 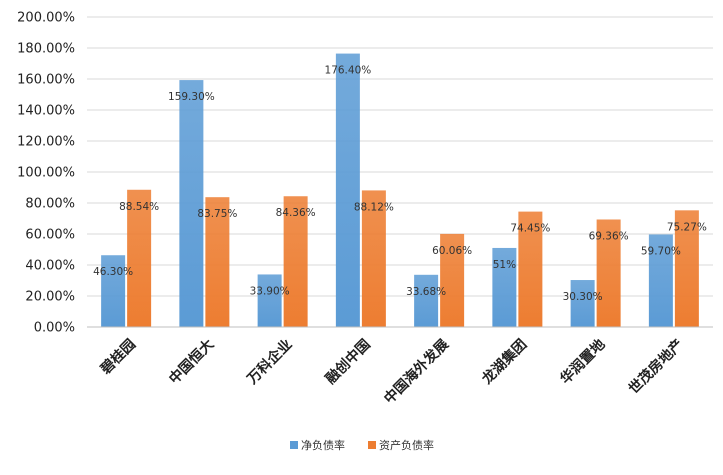 What do you see at coordinates (452, 251) in the screenshot?
I see `data-label-asset-liability-ratio: 60.06%` at bounding box center [452, 251].